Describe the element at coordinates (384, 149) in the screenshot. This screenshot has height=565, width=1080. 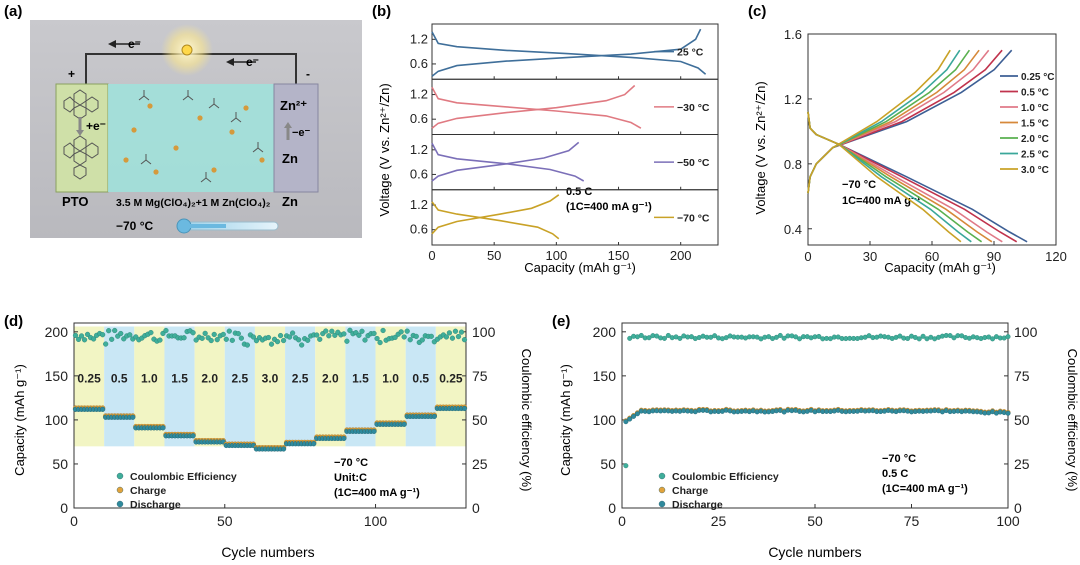
I see `b-y-axis-label: Voltage (V vs. Zn²⁺/Zn)` at that location.